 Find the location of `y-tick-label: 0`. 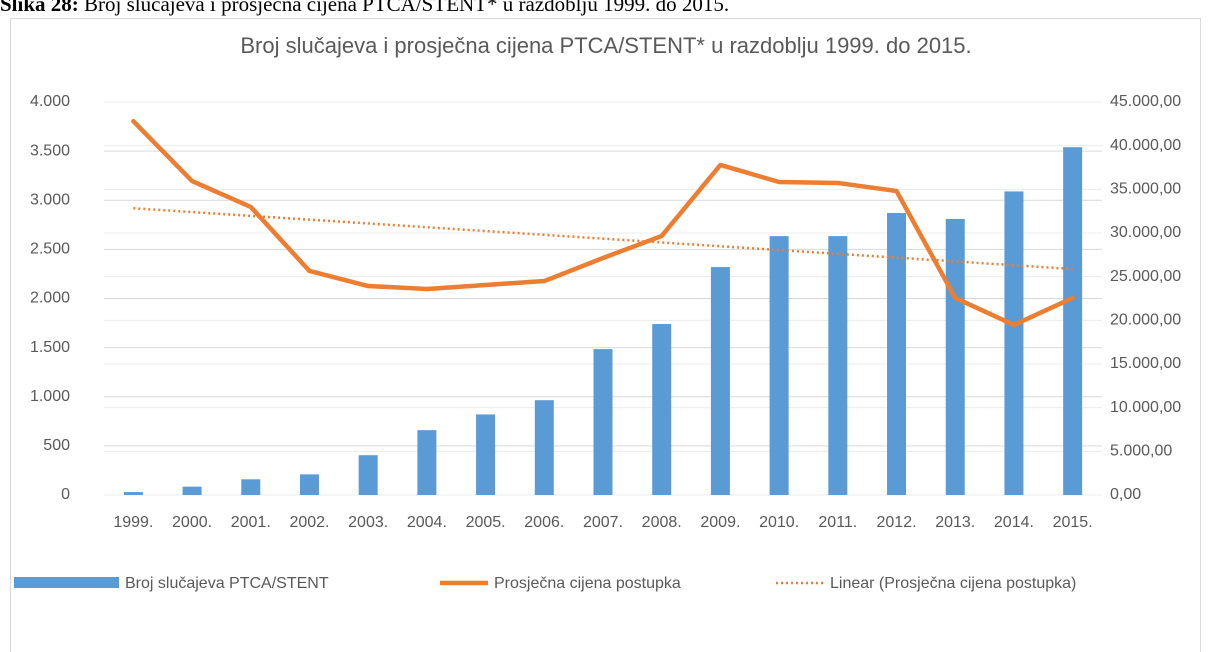

y-tick-label: 0 is located at coordinates (65, 494).